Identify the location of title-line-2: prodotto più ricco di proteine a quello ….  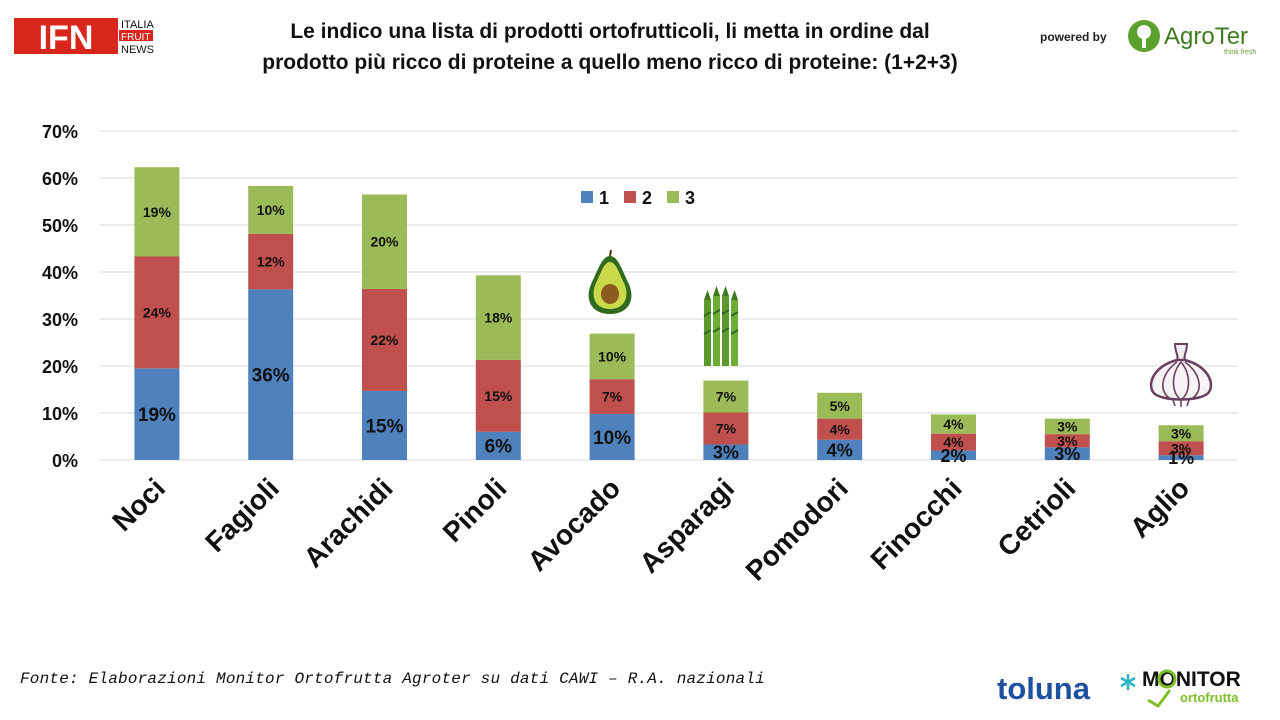
(610, 62).